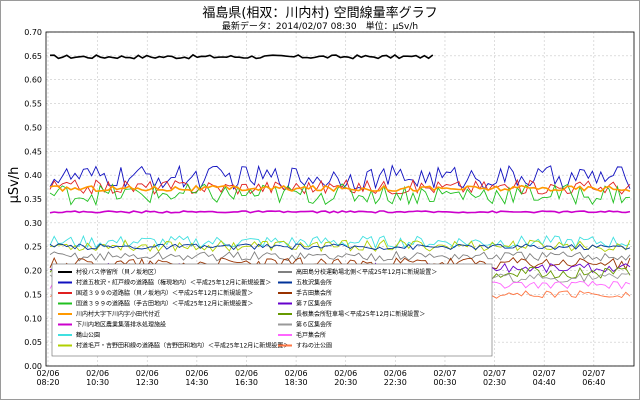 This screenshot has width=640, height=400. I want to click on chart-title: 福島県(相双：川内村) 空間線量率グラフ, so click(319, 13).